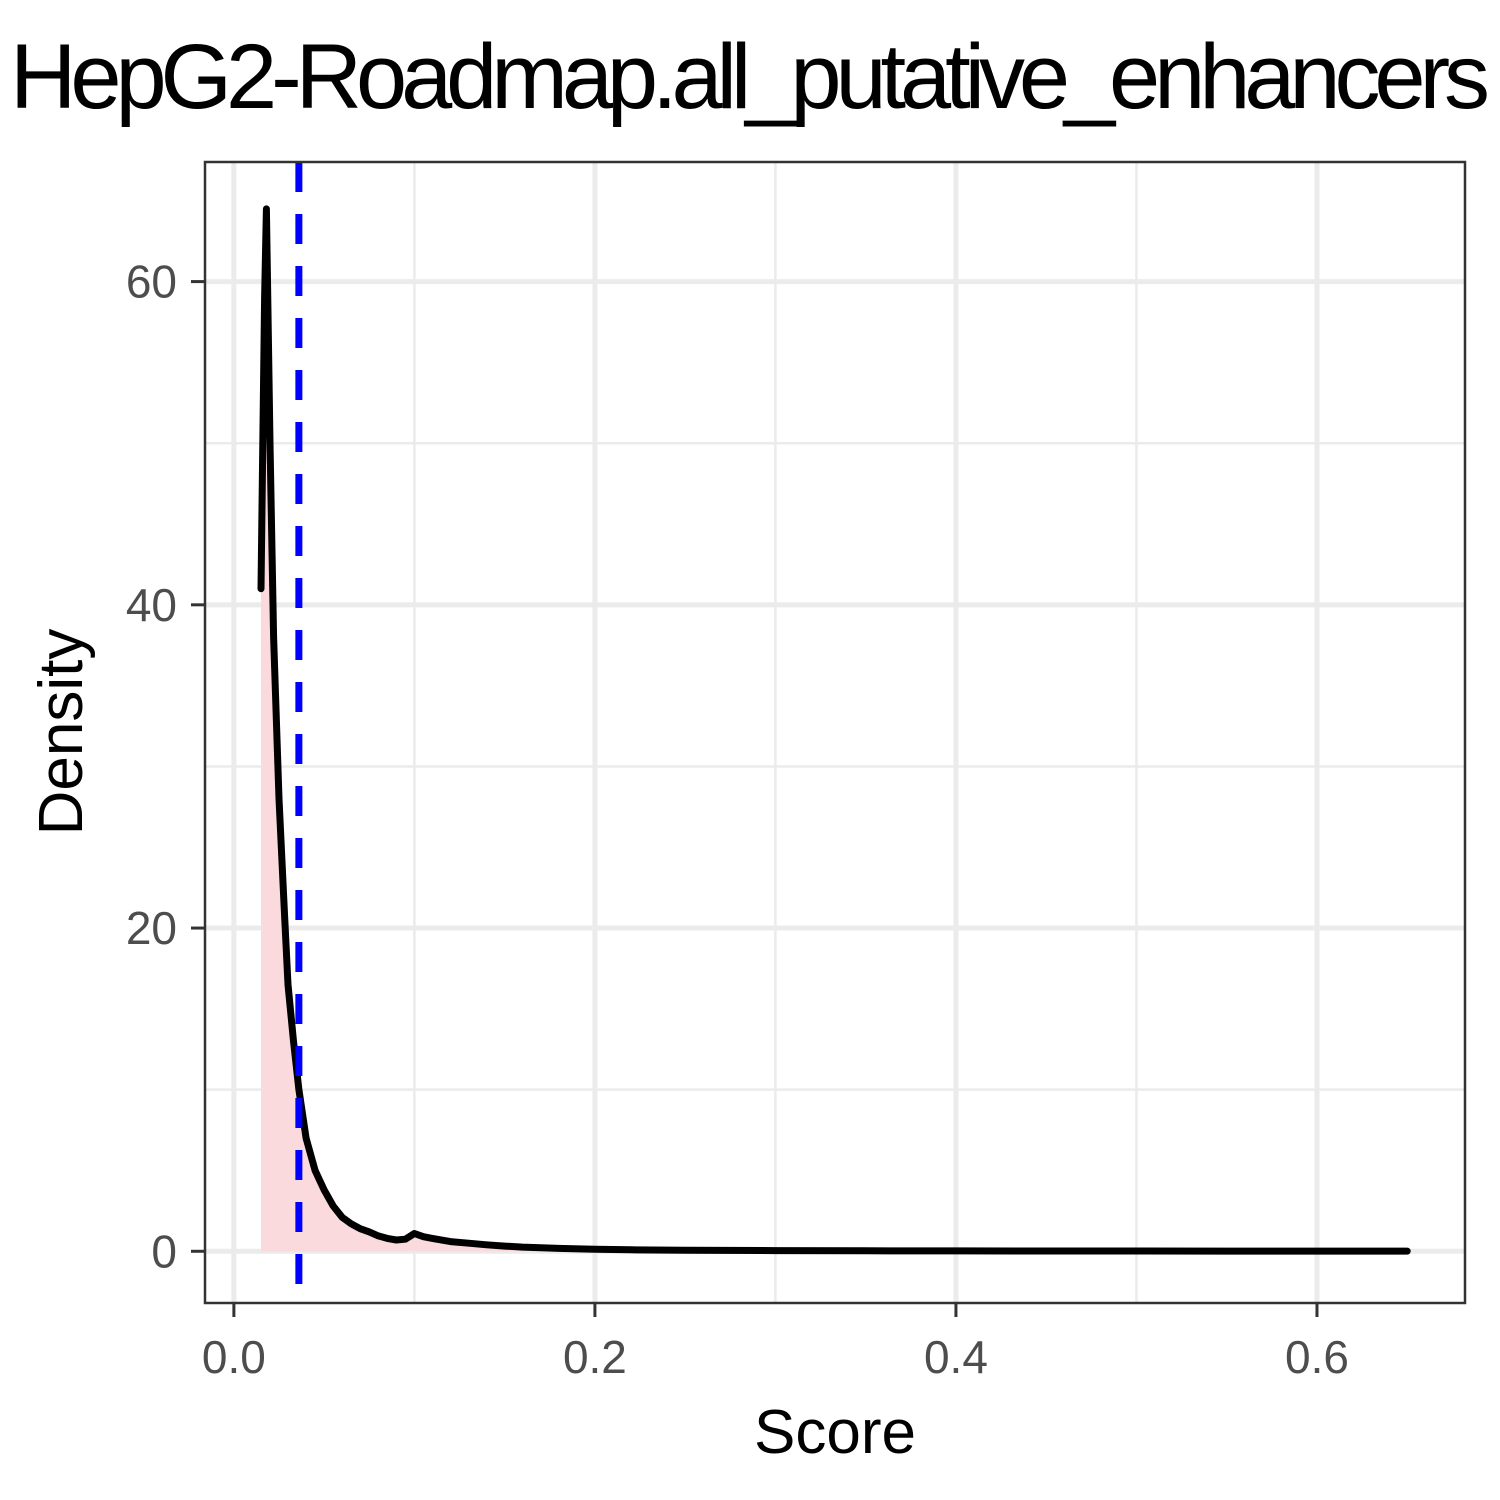  Describe the element at coordinates (775, 1343) in the screenshot. I see `x-axis: 0.0 0.2 0.4 0.6` at that location.